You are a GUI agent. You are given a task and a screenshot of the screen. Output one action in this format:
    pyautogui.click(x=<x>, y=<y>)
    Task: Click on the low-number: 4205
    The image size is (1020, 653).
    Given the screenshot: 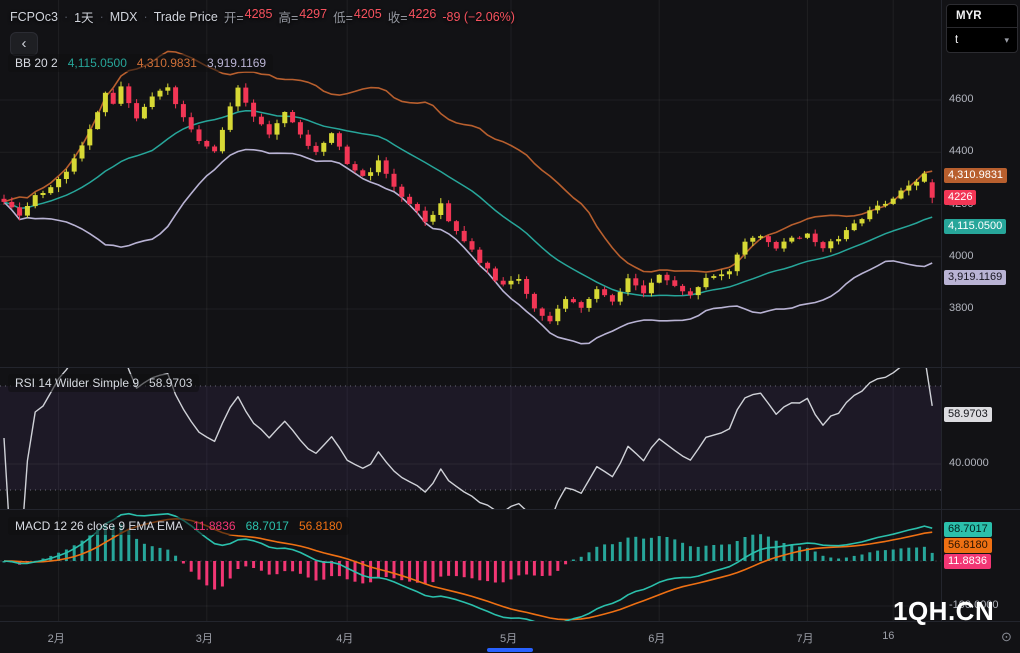 What is the action you would take?
    pyautogui.click(x=367, y=14)
    